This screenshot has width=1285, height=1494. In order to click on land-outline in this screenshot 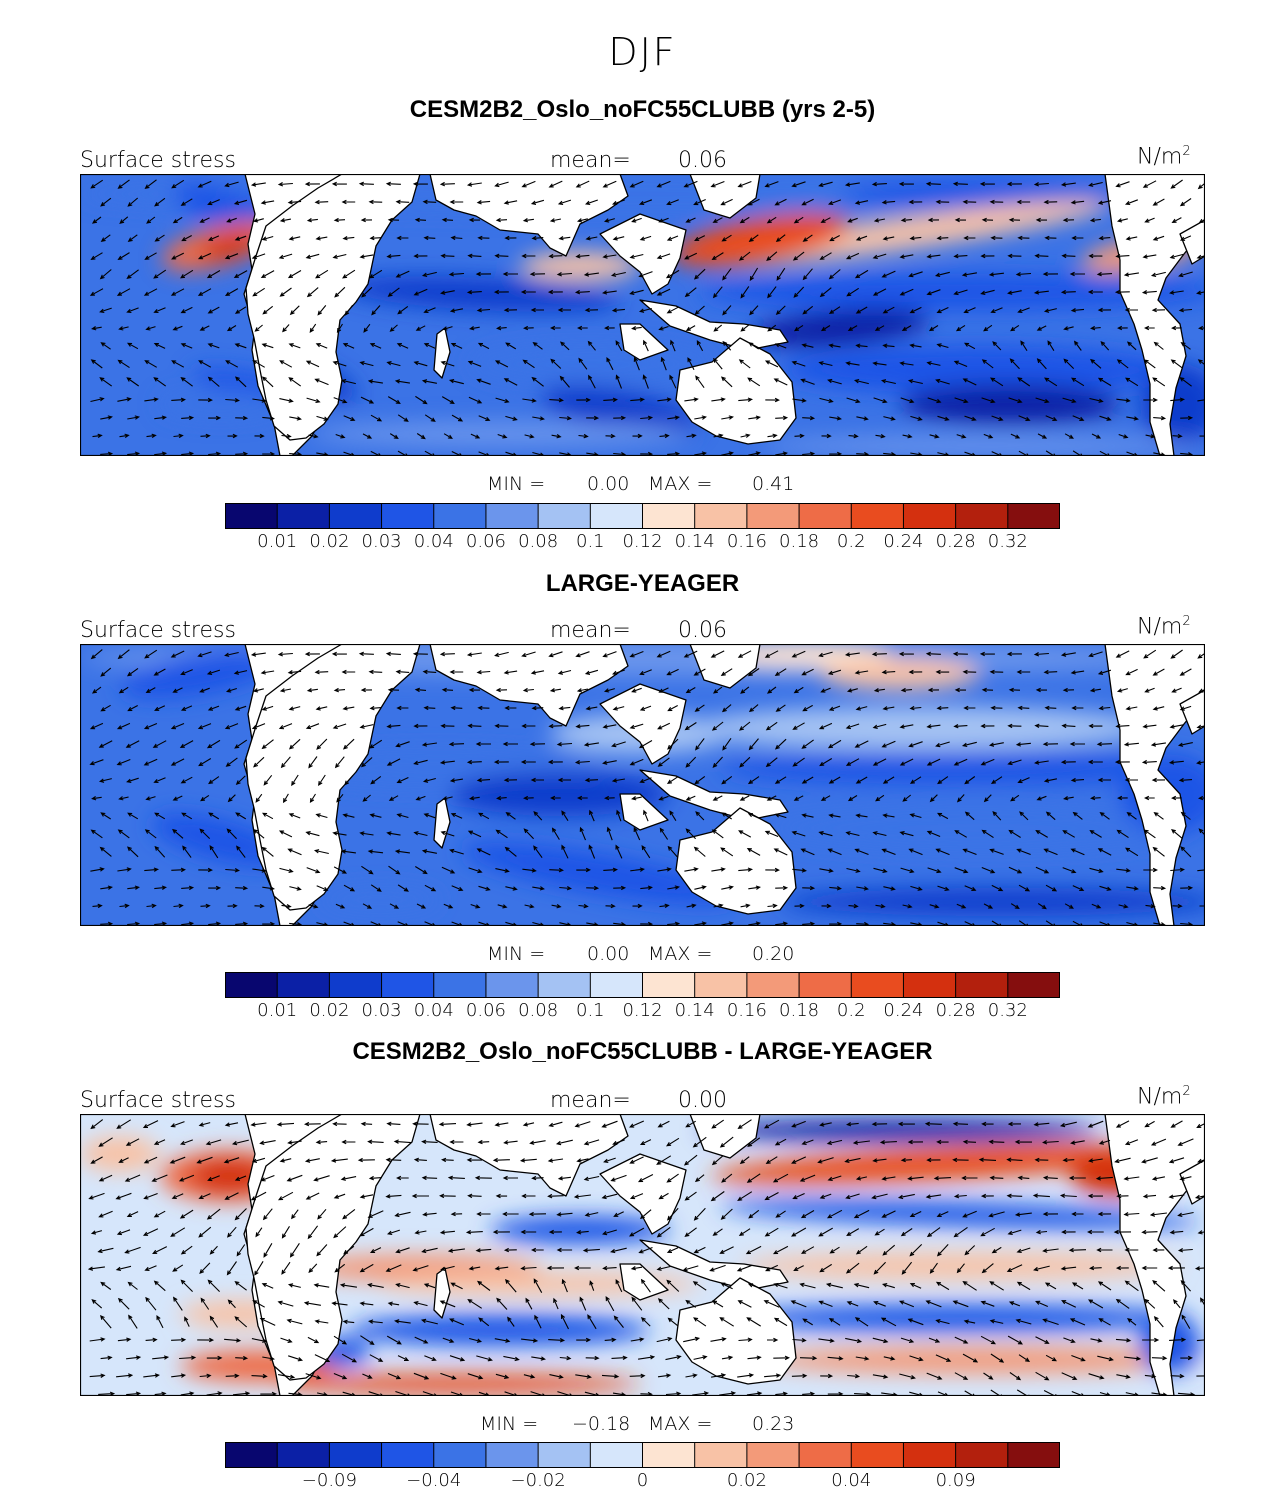, I will do `click(1192, 712)`.